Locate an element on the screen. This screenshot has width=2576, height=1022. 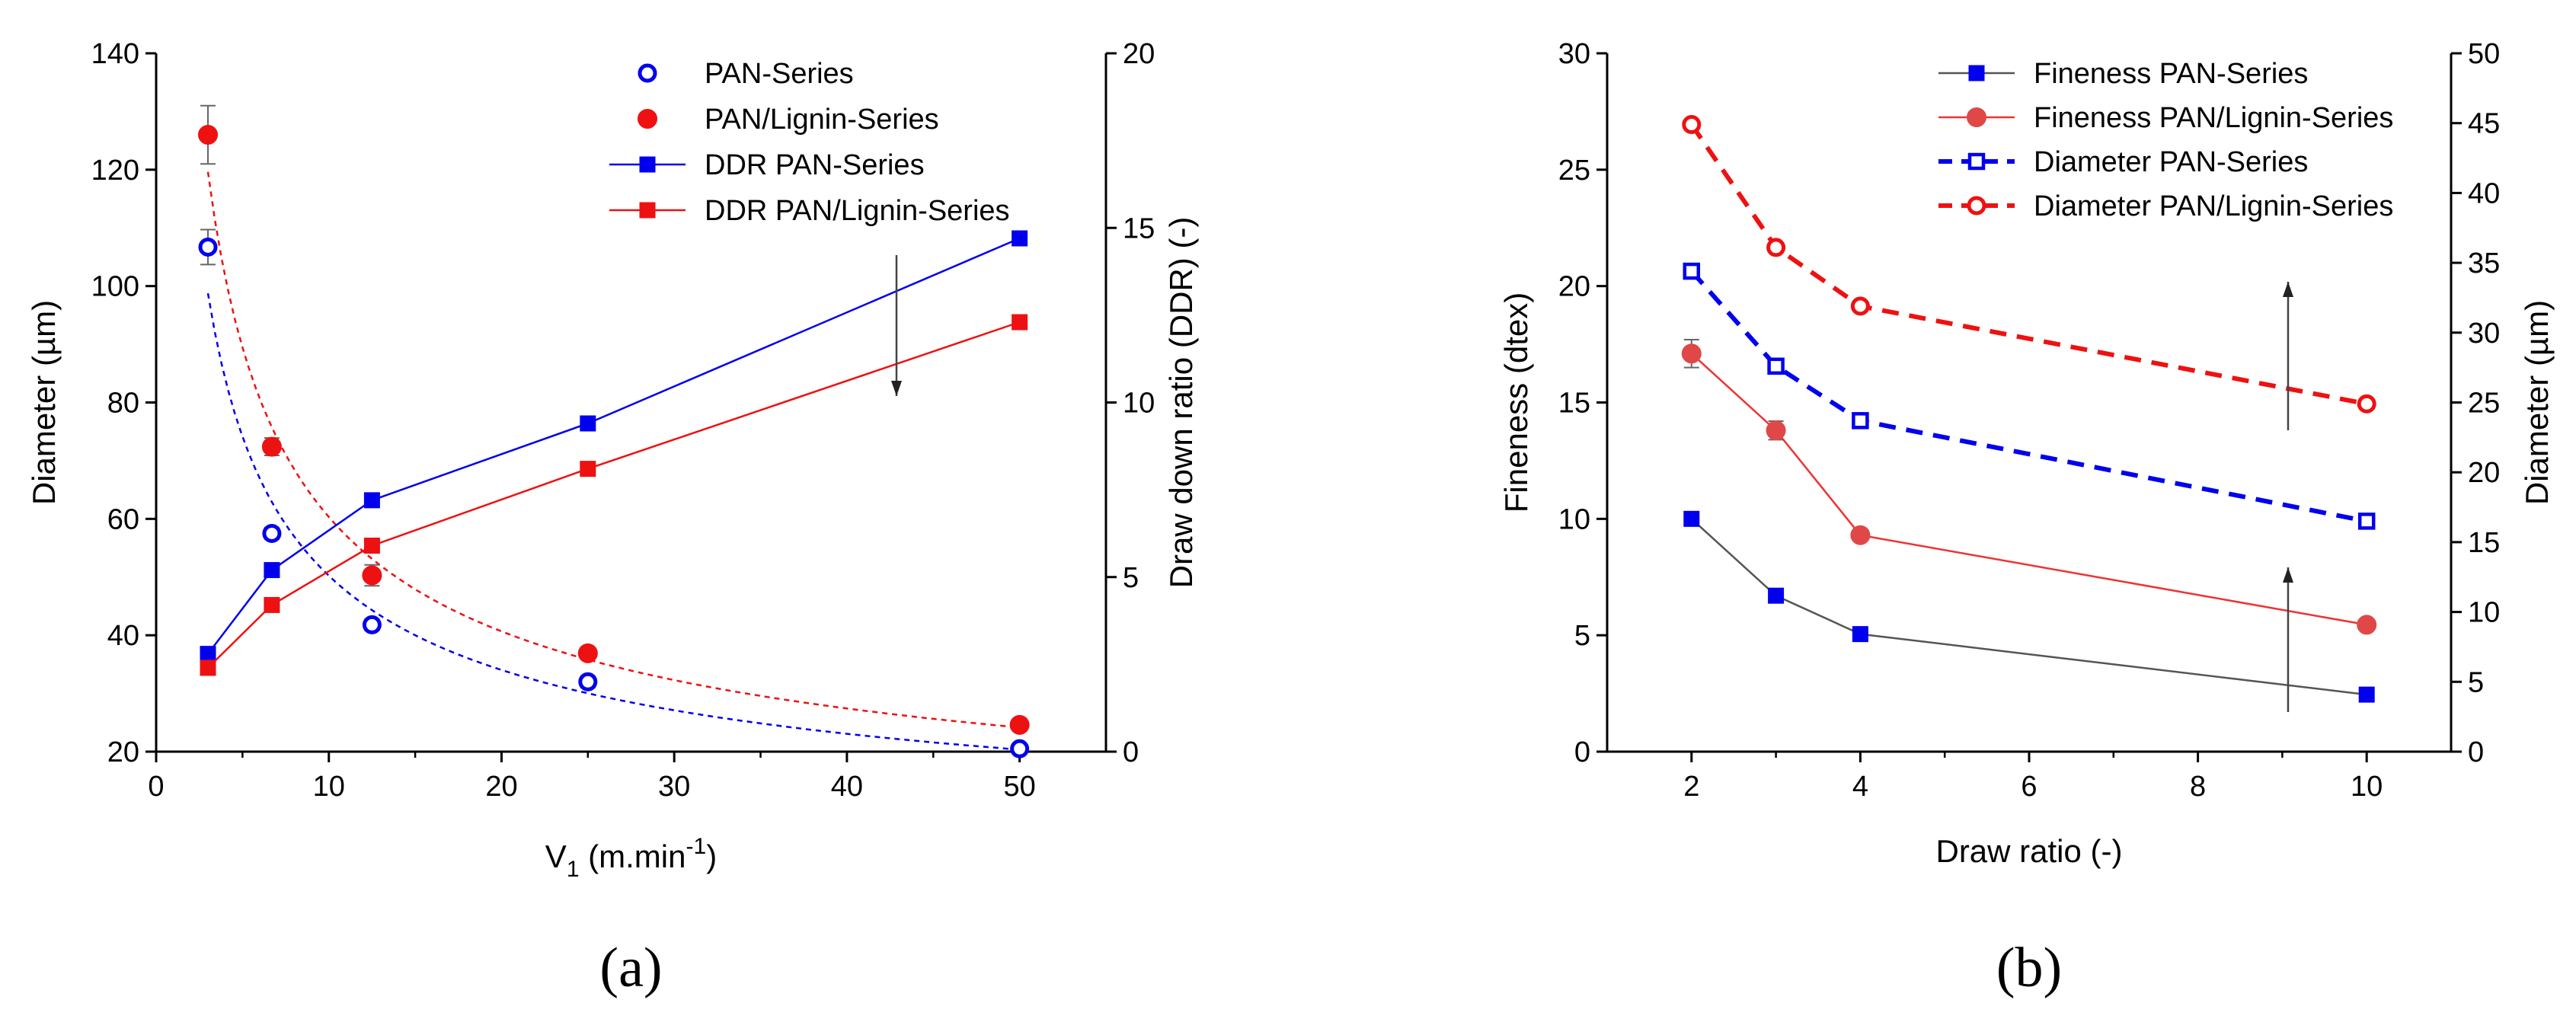
series-fineness-pan-lignin-series is located at coordinates (2029, 486).